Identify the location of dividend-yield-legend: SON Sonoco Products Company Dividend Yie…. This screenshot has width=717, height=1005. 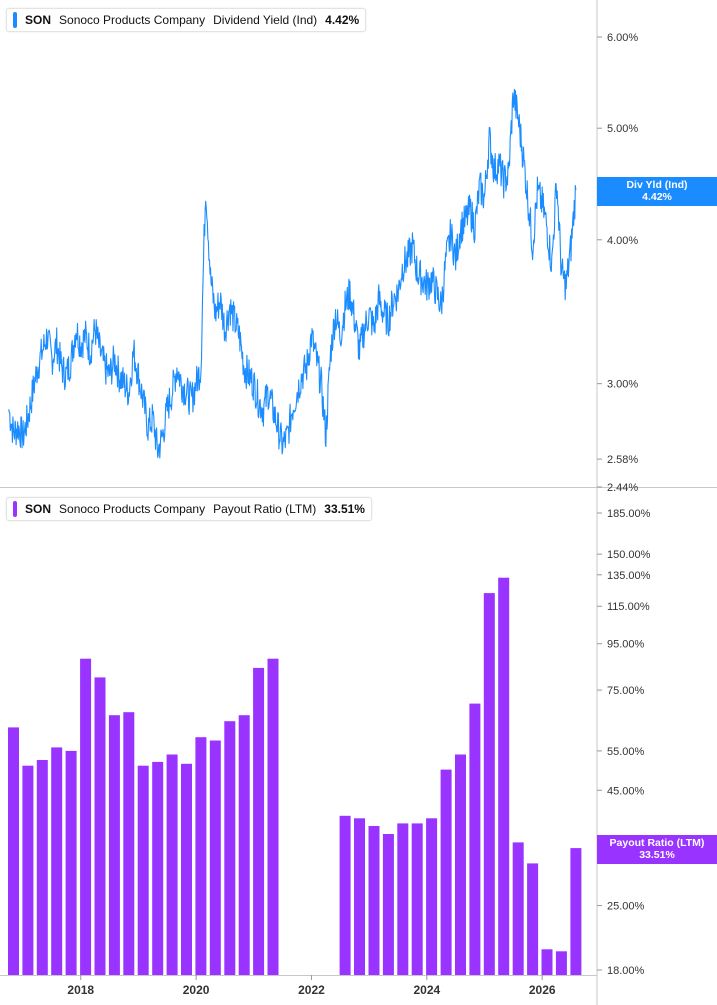
(186, 20).